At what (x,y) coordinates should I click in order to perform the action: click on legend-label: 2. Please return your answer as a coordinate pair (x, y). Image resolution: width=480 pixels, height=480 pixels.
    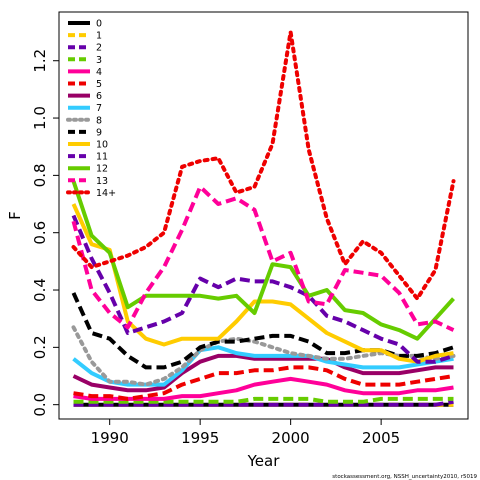
    Looking at the image, I should click on (99, 48).